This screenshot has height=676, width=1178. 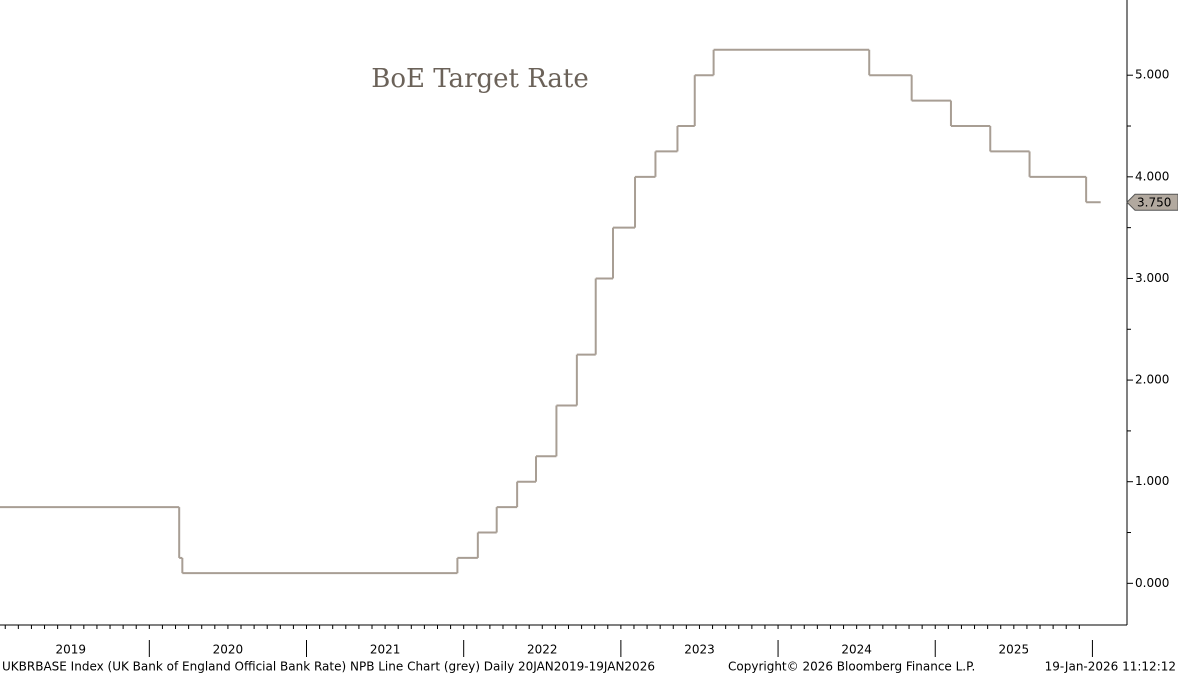 I want to click on x-tick-label: 2019, so click(x=70, y=650).